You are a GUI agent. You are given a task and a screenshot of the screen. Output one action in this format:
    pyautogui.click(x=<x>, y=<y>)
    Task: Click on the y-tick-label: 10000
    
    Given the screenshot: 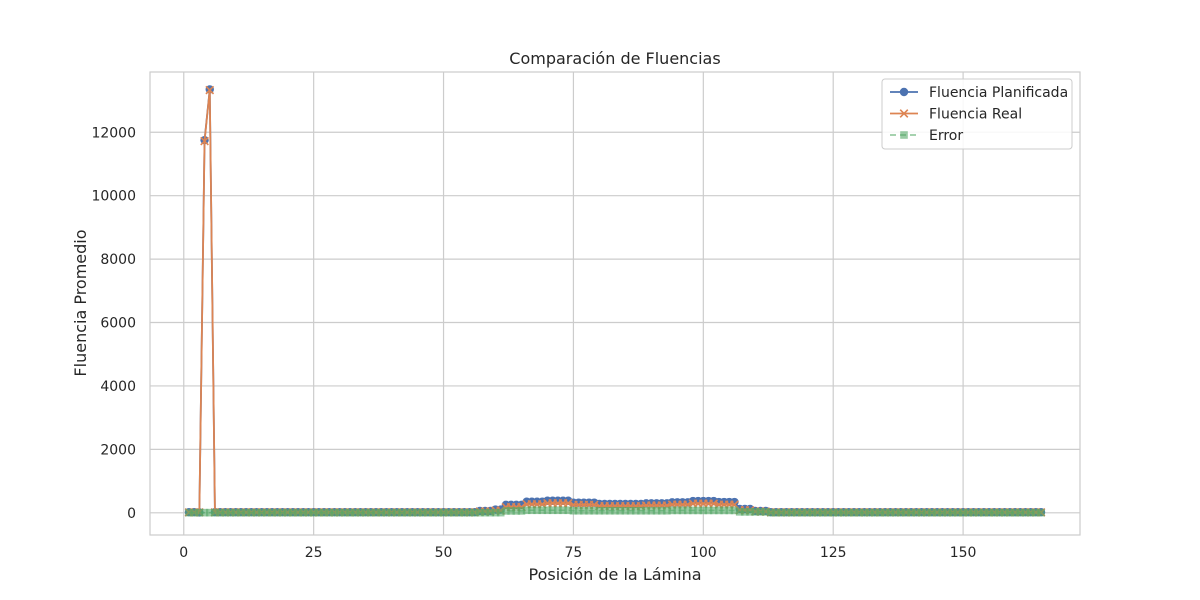 What is the action you would take?
    pyautogui.click(x=113, y=197)
    